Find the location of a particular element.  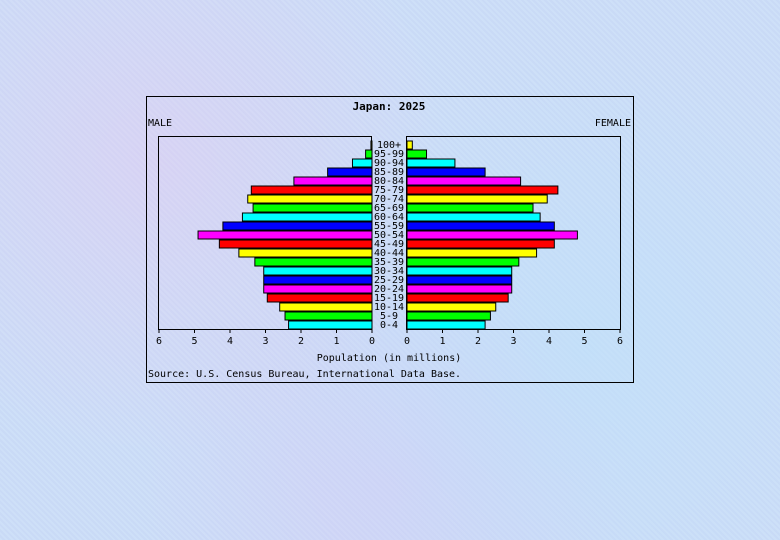

female-tick-label-3: 3 is located at coordinates (513, 341).